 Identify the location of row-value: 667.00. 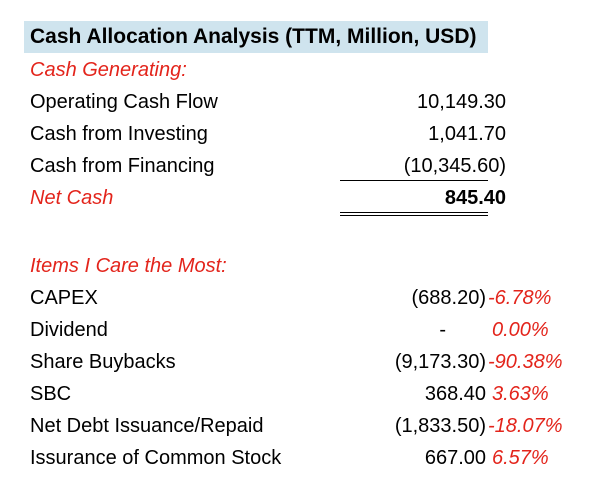
(455, 458).